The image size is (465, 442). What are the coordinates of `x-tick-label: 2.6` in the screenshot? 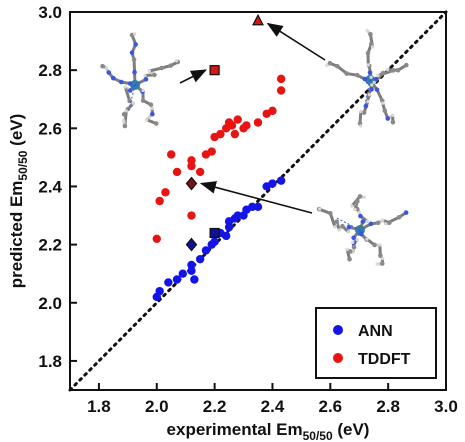 It's located at (330, 406).